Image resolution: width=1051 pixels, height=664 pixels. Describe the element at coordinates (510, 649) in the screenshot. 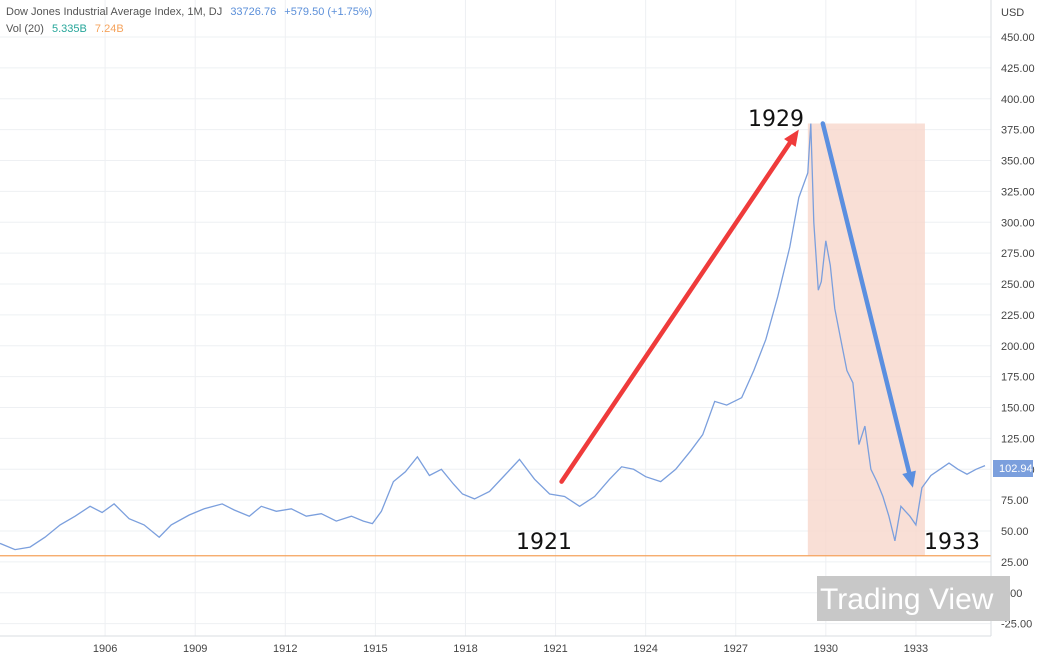

I see `time-axis: 1906 1909 1912 1915 1918 1921 1924 1927 1930 1933` at that location.